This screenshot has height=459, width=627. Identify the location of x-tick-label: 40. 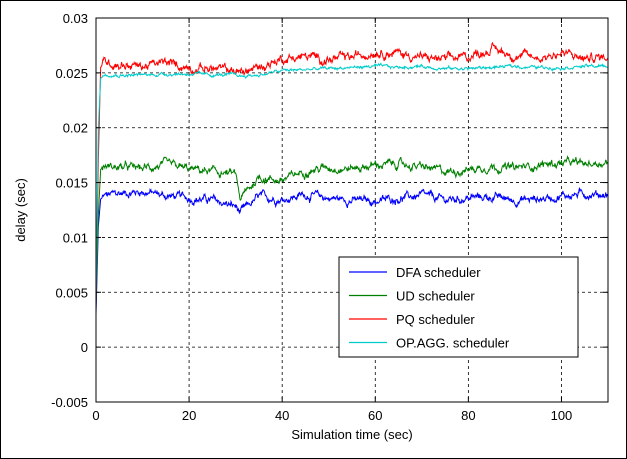
(282, 415).